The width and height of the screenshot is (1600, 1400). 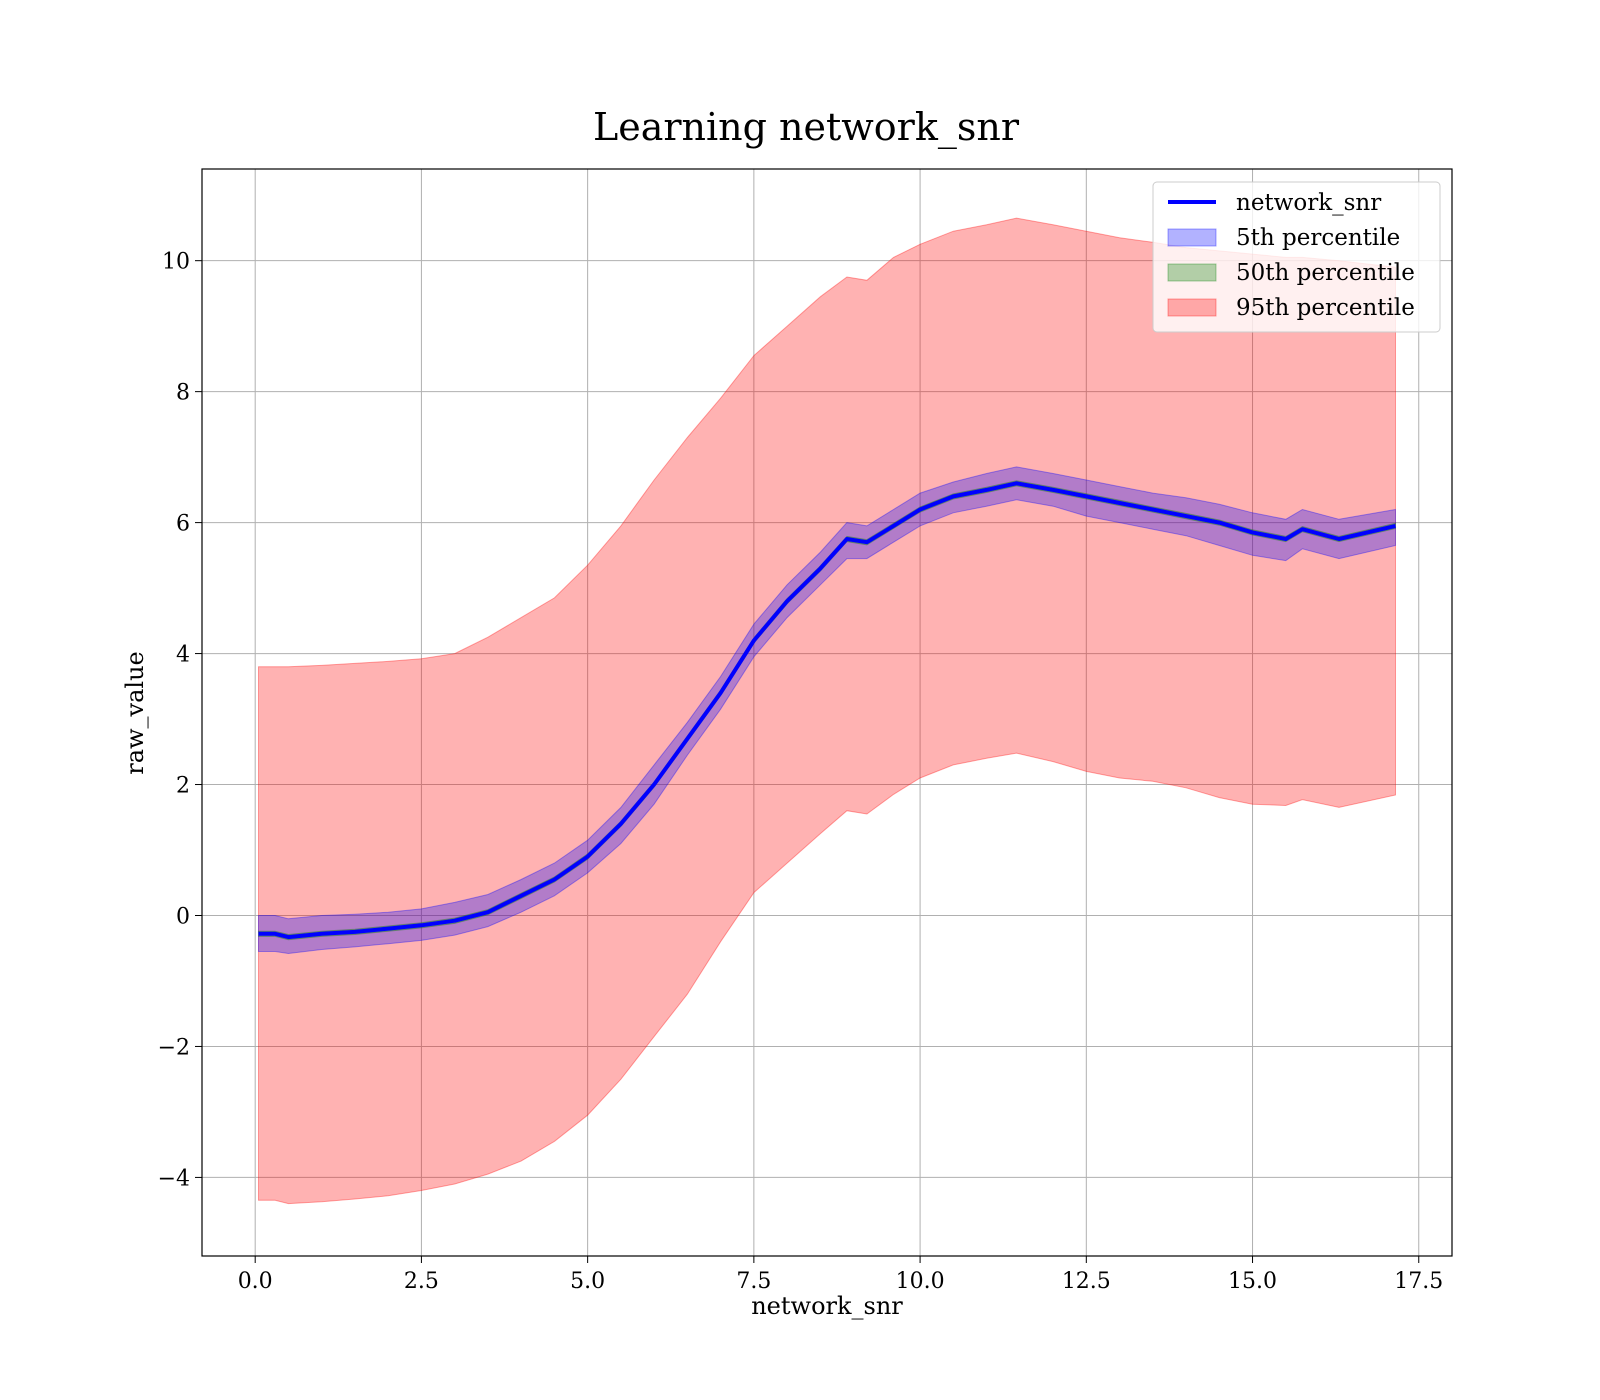 What do you see at coordinates (827, 1306) in the screenshot?
I see `x-axis-label: network_snr` at bounding box center [827, 1306].